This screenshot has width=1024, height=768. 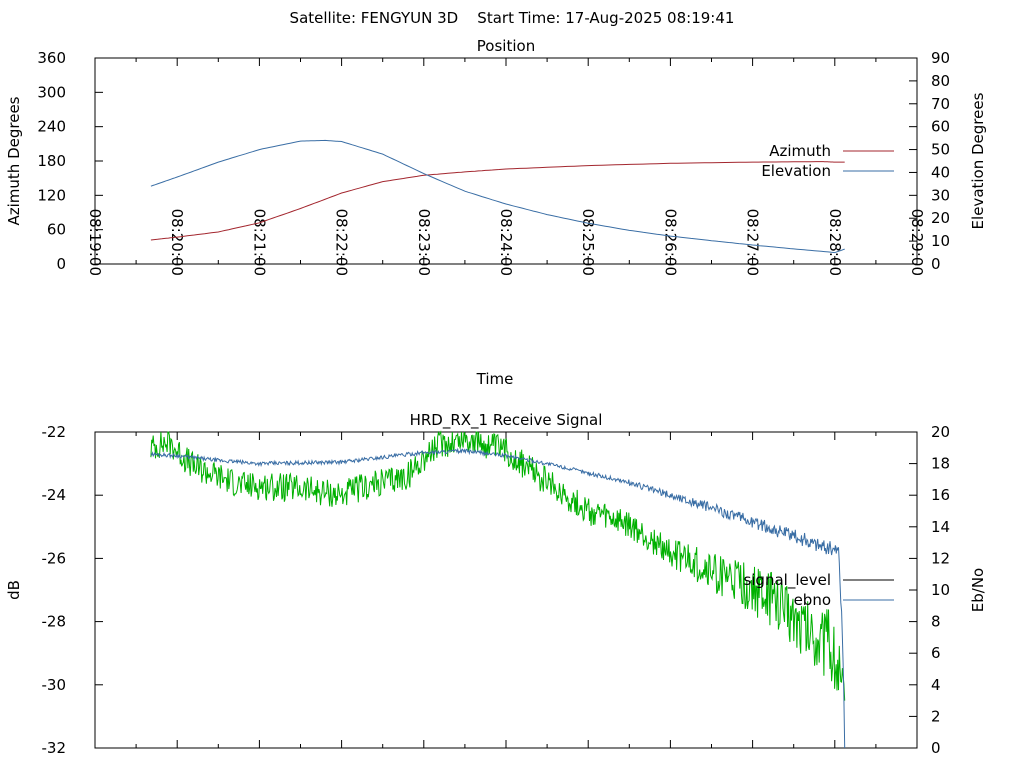 What do you see at coordinates (61, 264) in the screenshot?
I see `y-tick-label: 0` at bounding box center [61, 264].